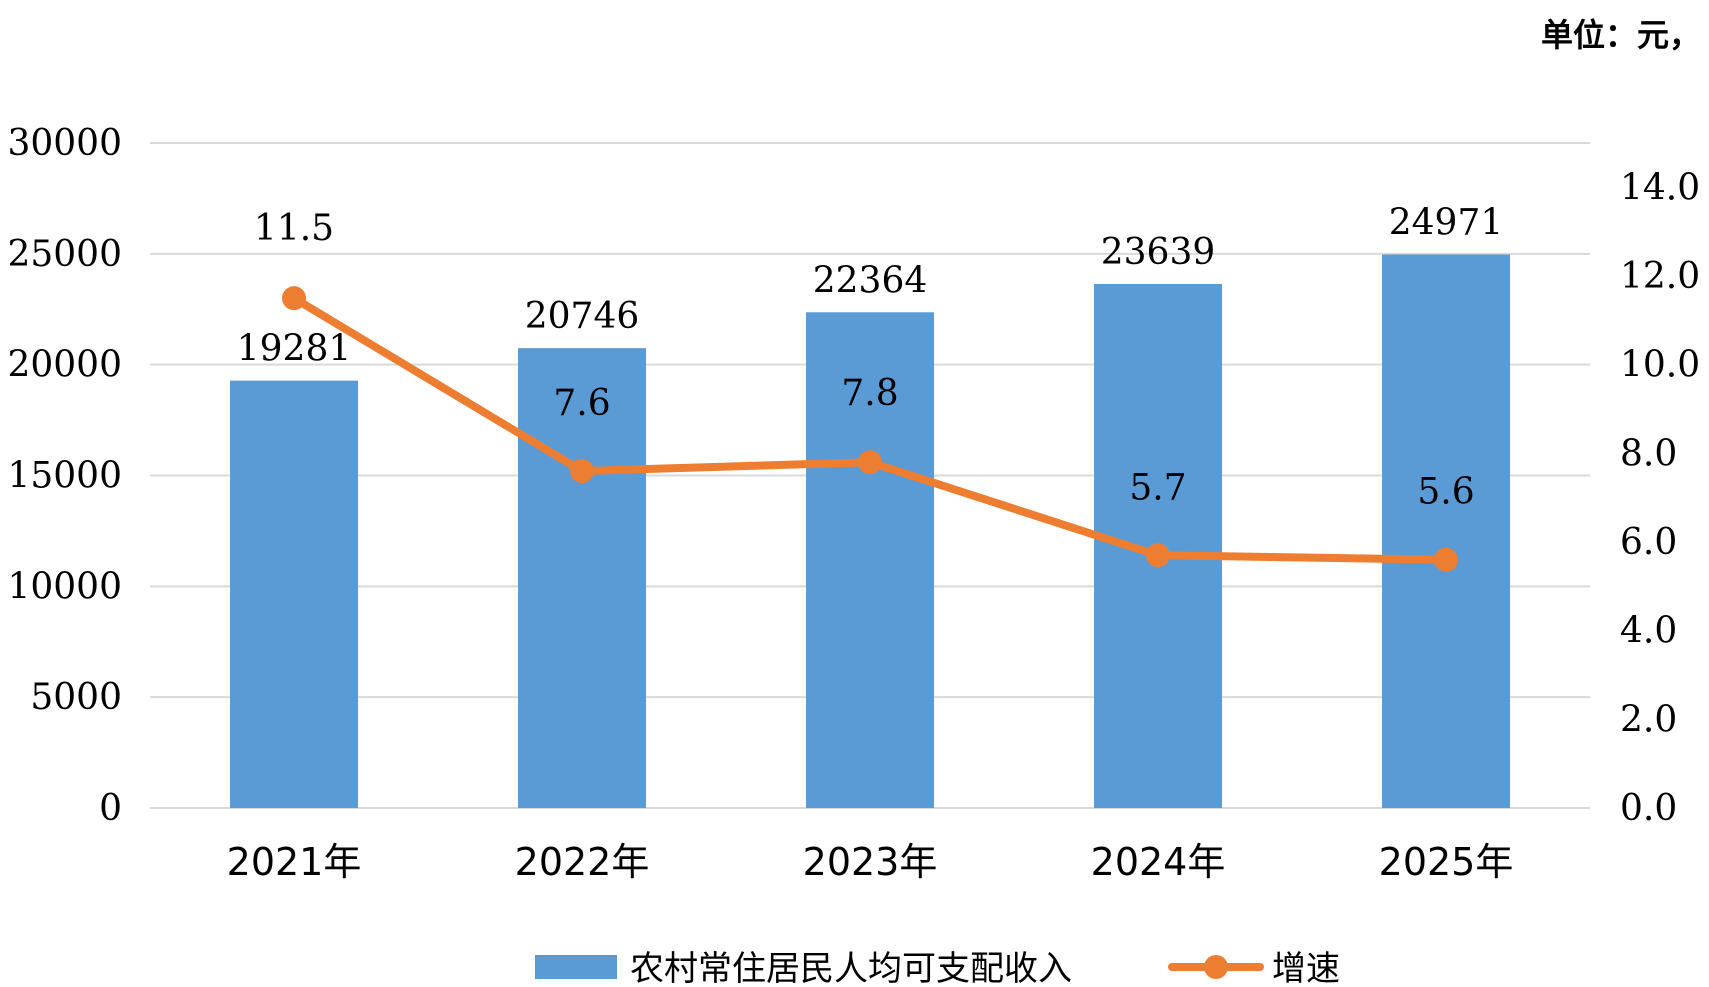  Describe the element at coordinates (1648, 631) in the screenshot. I see `y-right-tick-label: 4.0` at that location.